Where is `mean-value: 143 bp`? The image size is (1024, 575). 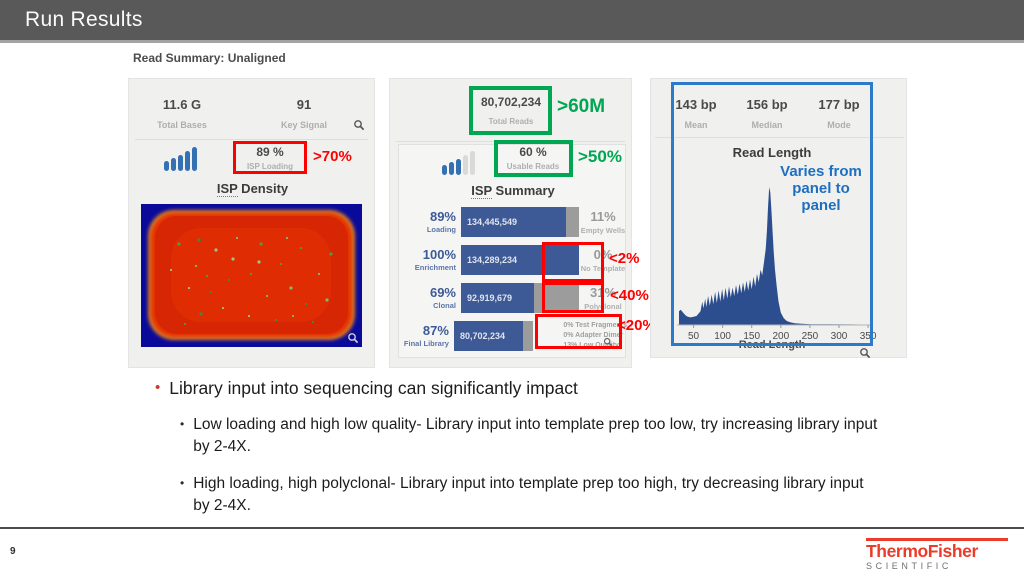 mean-value: 143 bp is located at coordinates (696, 104).